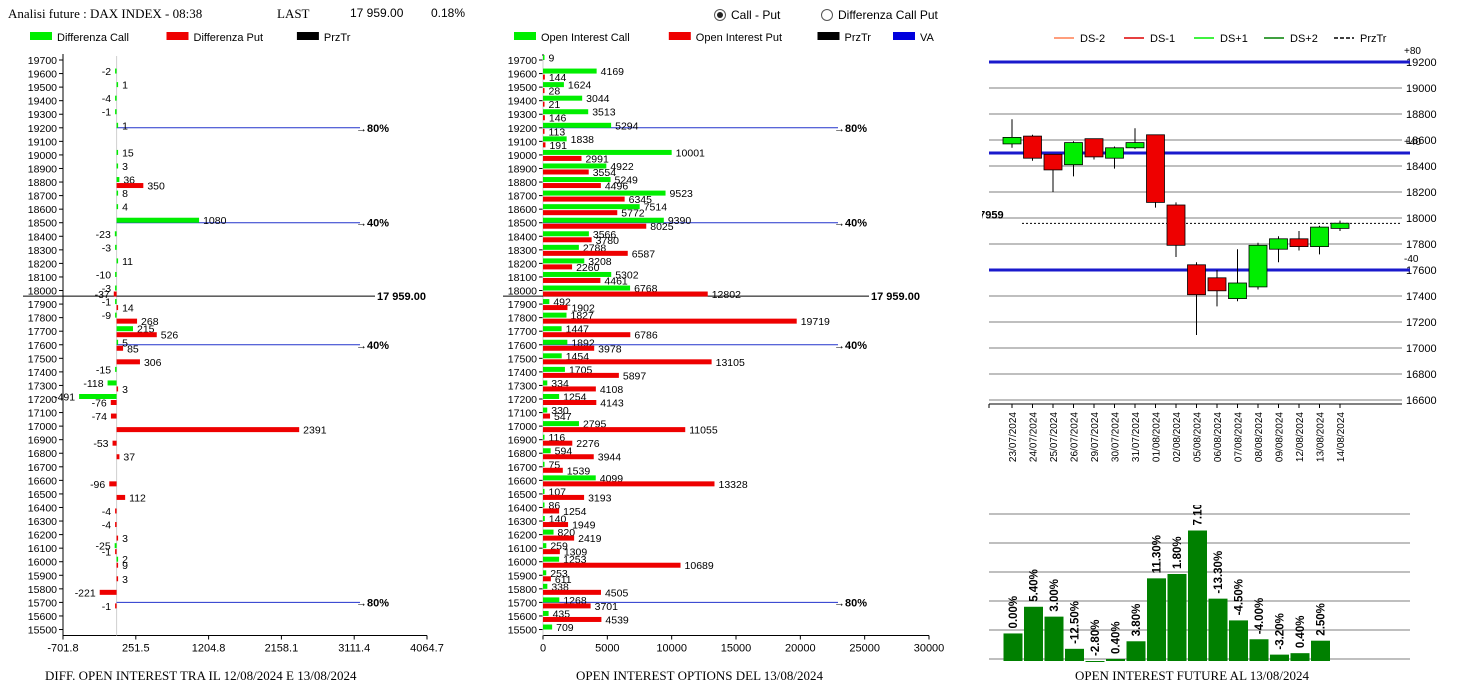 The image size is (1457, 684). What do you see at coordinates (354, 649) in the screenshot?
I see `x-tick-label: 3111.4` at bounding box center [354, 649].